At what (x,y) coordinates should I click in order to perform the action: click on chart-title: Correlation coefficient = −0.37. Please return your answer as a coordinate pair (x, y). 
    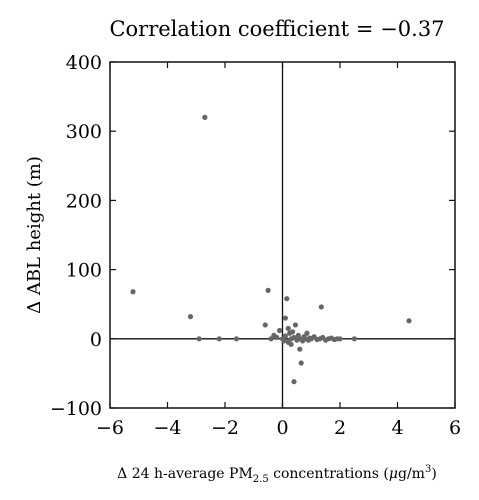
    Looking at the image, I should click on (276, 29).